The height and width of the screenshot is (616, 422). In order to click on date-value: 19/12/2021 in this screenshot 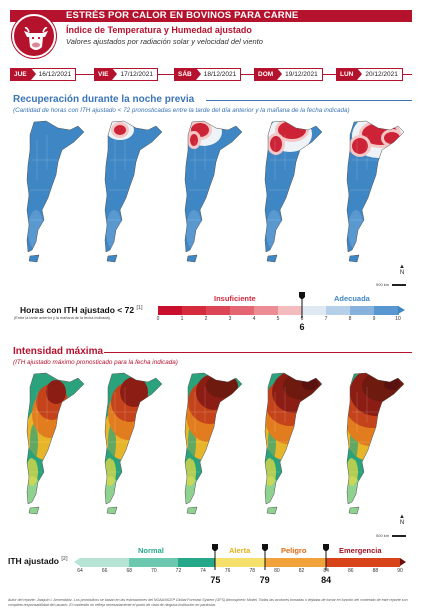, I will do `click(300, 74)`.